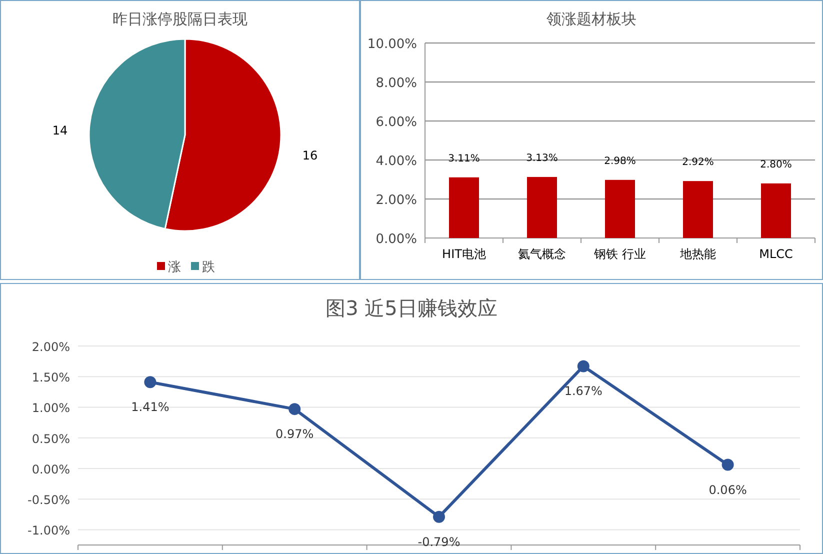 The image size is (823, 554). I want to click on x-tick-label: 地热能, so click(697, 254).